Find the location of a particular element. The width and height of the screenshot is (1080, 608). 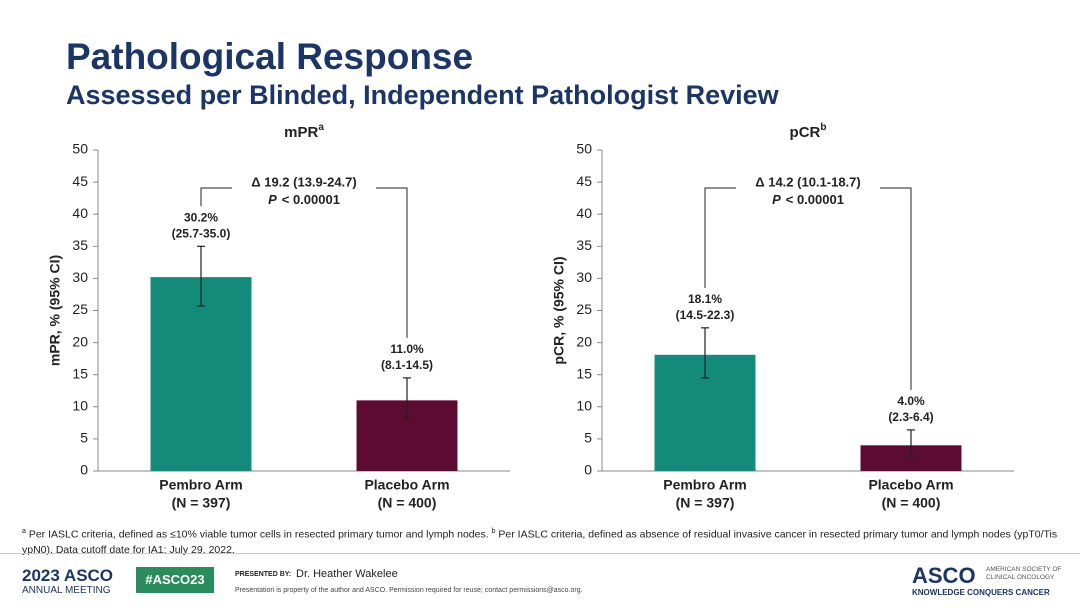

asco-logo: ASCO is located at coordinates (944, 575).